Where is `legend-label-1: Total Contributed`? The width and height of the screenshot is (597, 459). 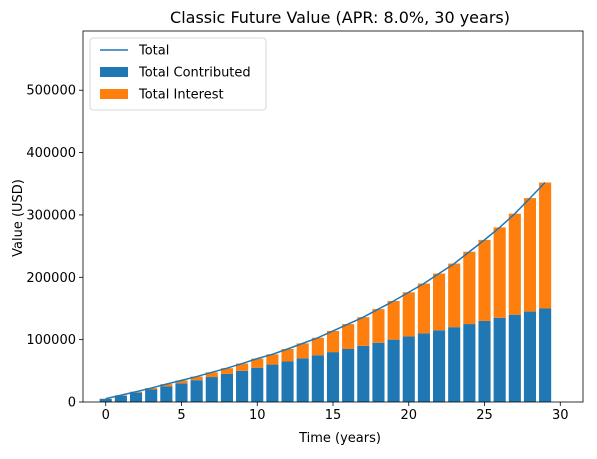
legend-label-1: Total Contributed is located at coordinates (194, 73).